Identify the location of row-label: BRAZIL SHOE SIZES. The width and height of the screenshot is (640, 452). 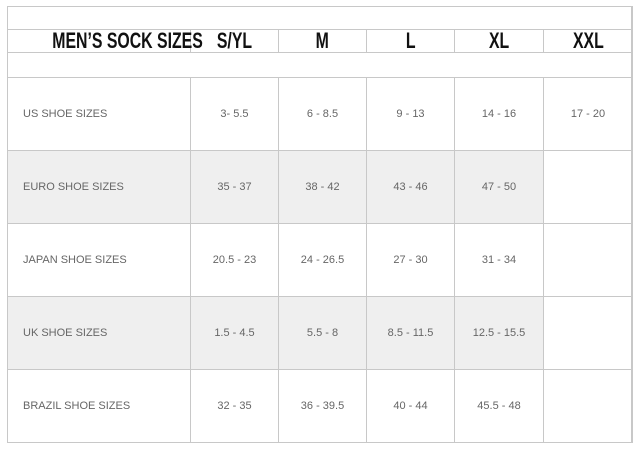
(99, 406).